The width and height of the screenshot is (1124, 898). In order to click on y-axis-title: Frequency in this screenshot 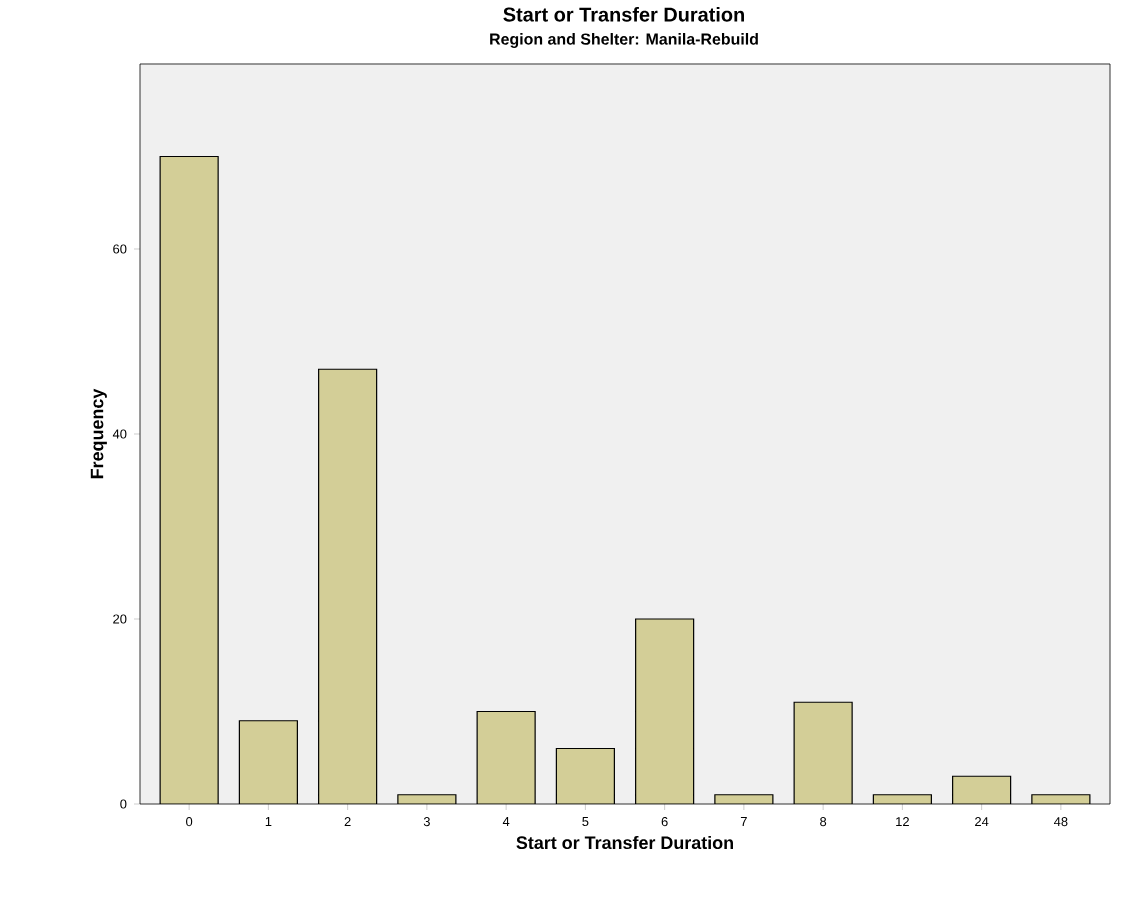, I will do `click(98, 433)`.